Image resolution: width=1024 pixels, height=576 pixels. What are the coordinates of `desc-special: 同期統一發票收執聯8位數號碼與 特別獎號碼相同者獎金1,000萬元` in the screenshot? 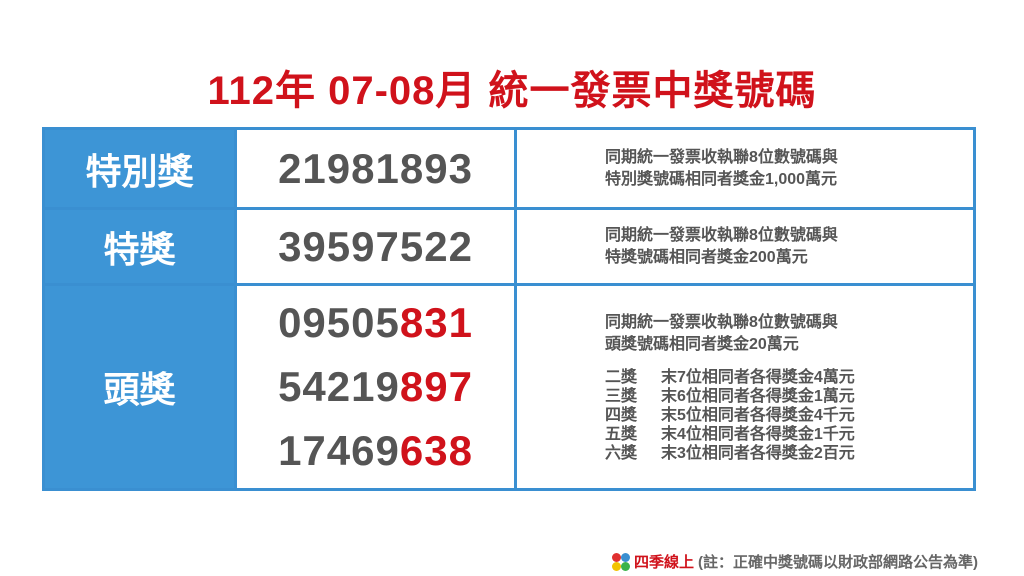 It's located at (745, 170).